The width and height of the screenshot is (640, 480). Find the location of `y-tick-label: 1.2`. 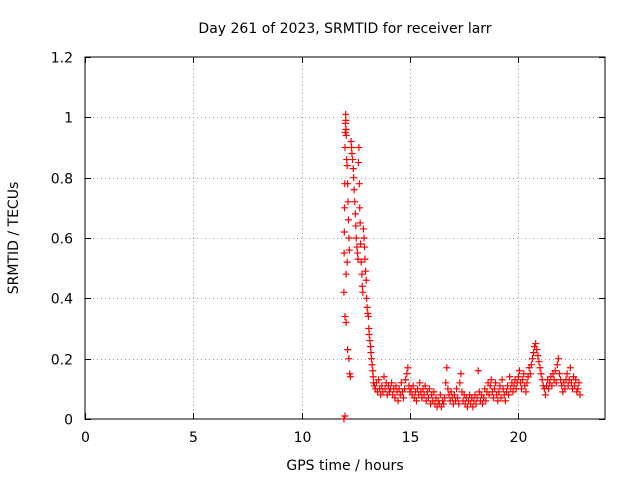

y-tick-label: 1.2 is located at coordinates (62, 59).